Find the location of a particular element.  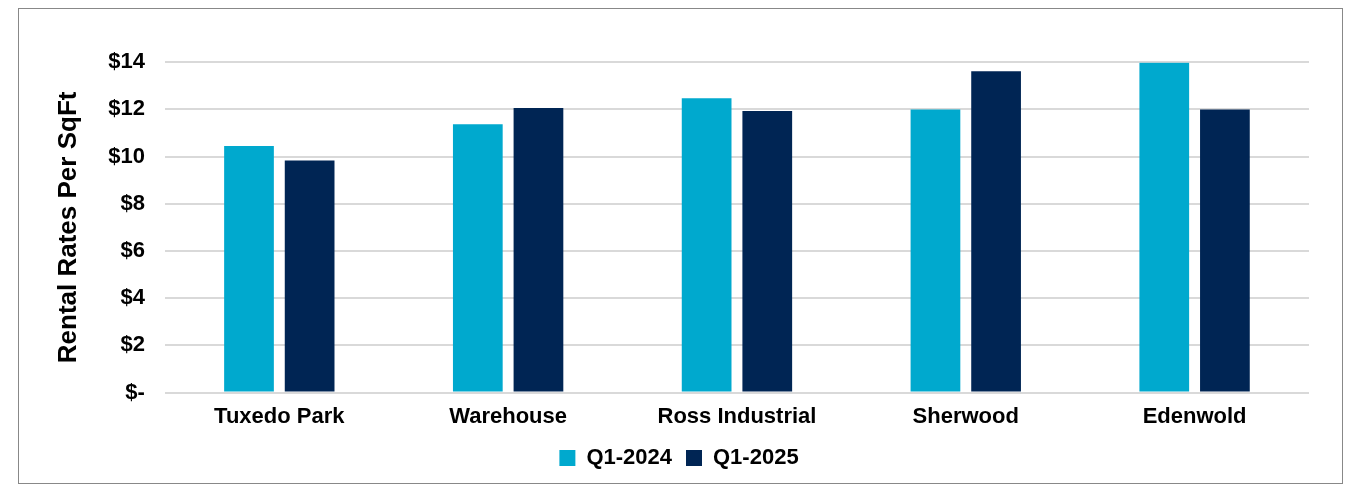

legend-label: Q1-2024 is located at coordinates (629, 457).